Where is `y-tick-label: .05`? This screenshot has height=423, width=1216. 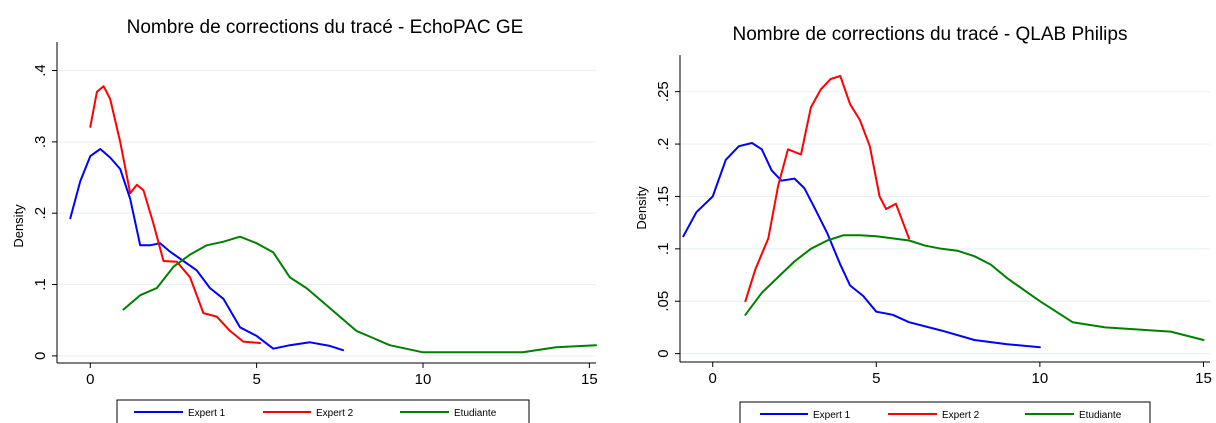 y-tick-label: .05 is located at coordinates (663, 301).